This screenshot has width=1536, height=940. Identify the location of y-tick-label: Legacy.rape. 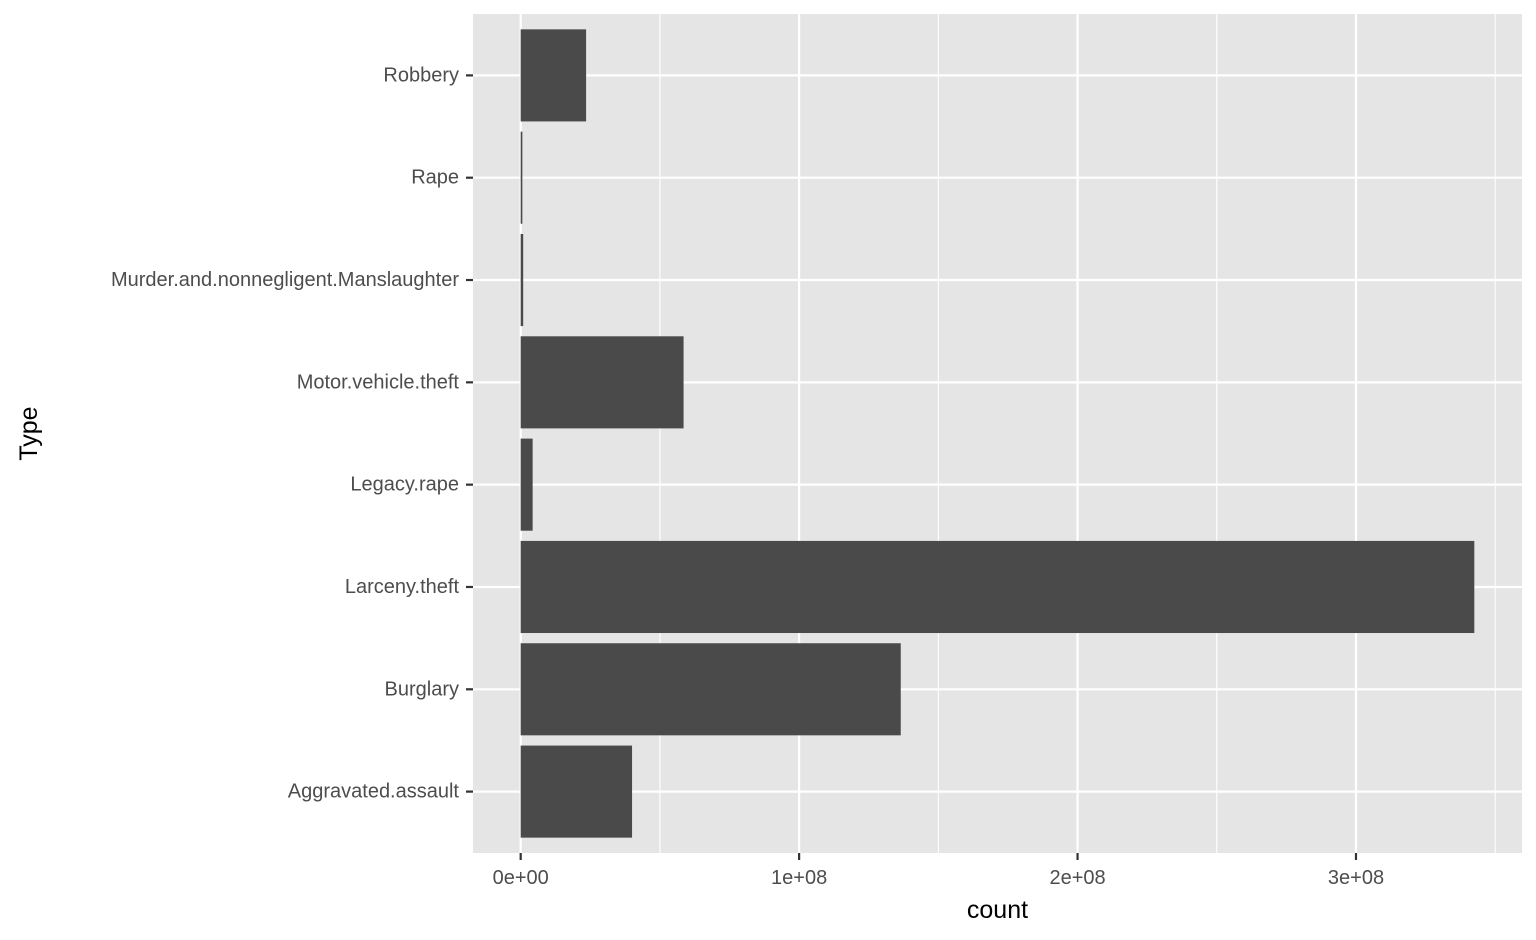
(404, 485).